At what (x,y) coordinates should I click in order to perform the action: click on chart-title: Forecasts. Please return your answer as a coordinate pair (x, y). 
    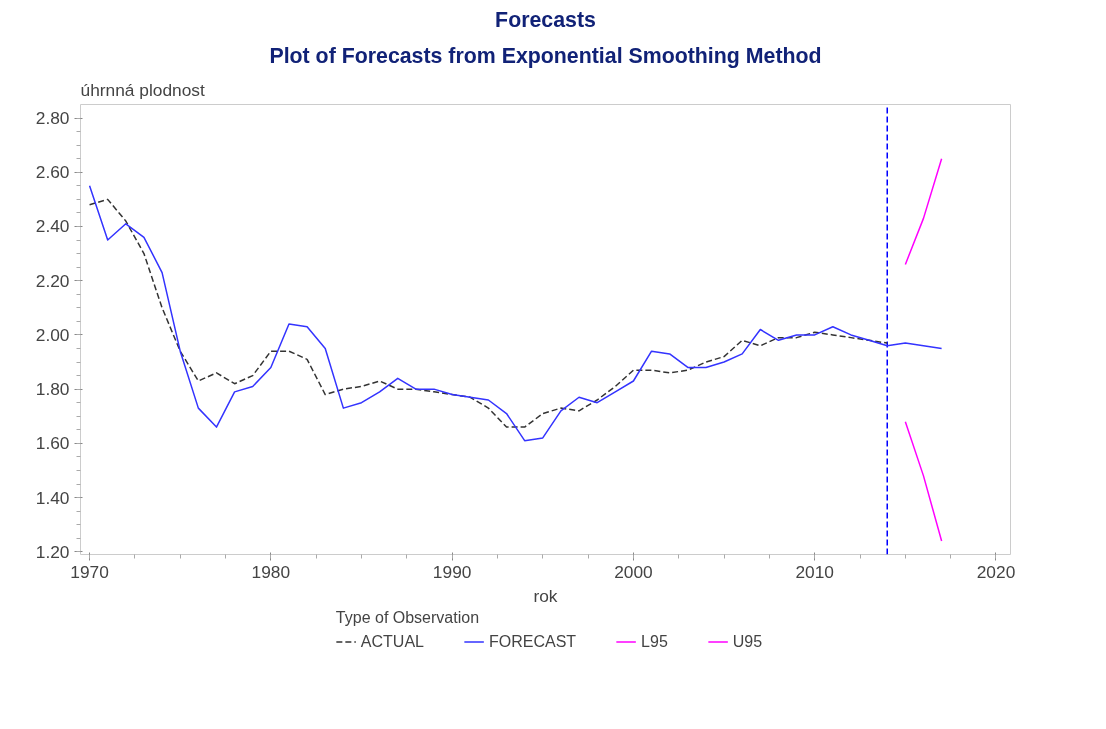
    Looking at the image, I should click on (545, 19).